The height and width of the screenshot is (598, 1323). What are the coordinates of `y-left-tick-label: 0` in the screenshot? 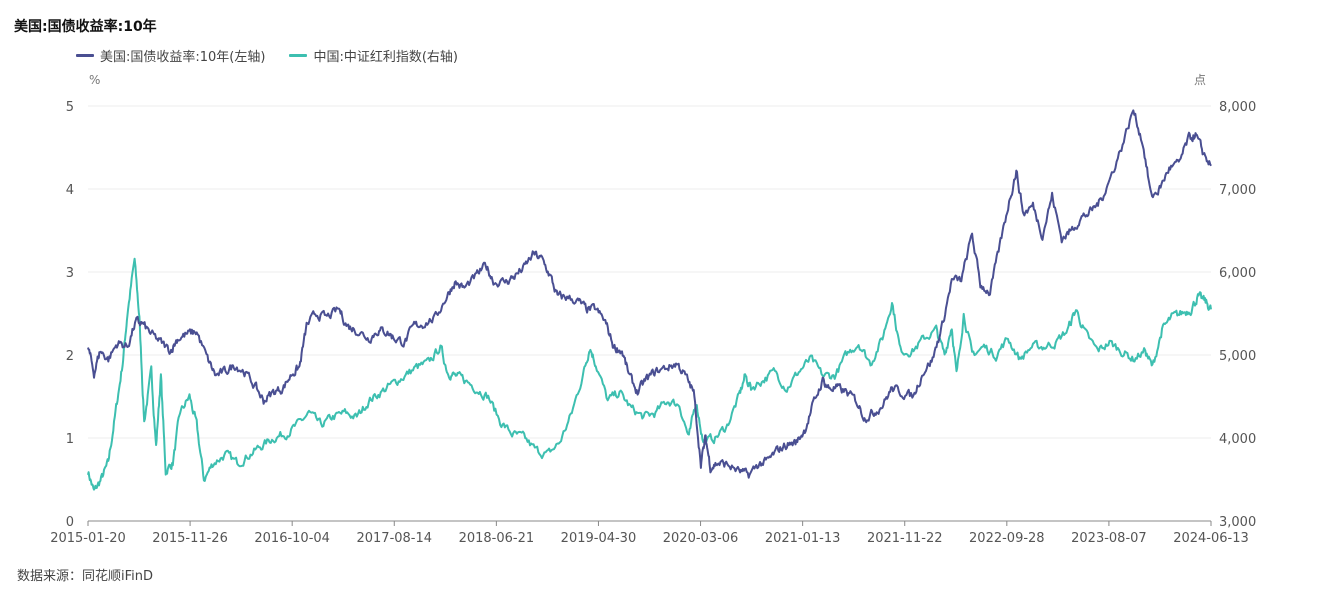 It's located at (70, 522).